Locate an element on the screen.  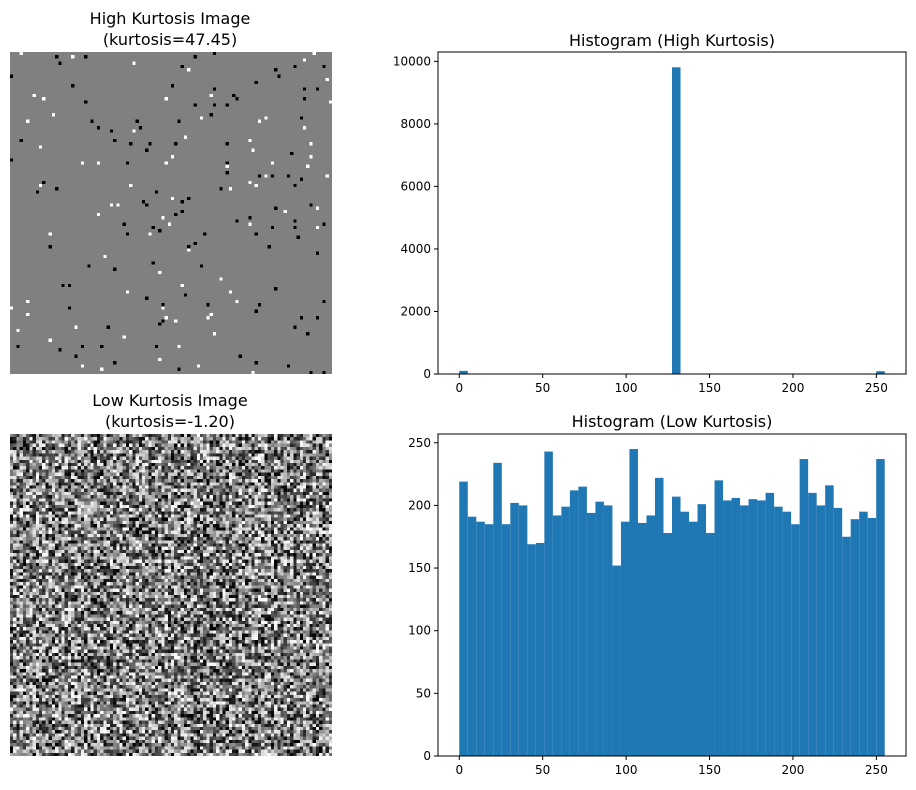
low-image-title-line2: (kurtosis=-1.20) is located at coordinates (170, 421).